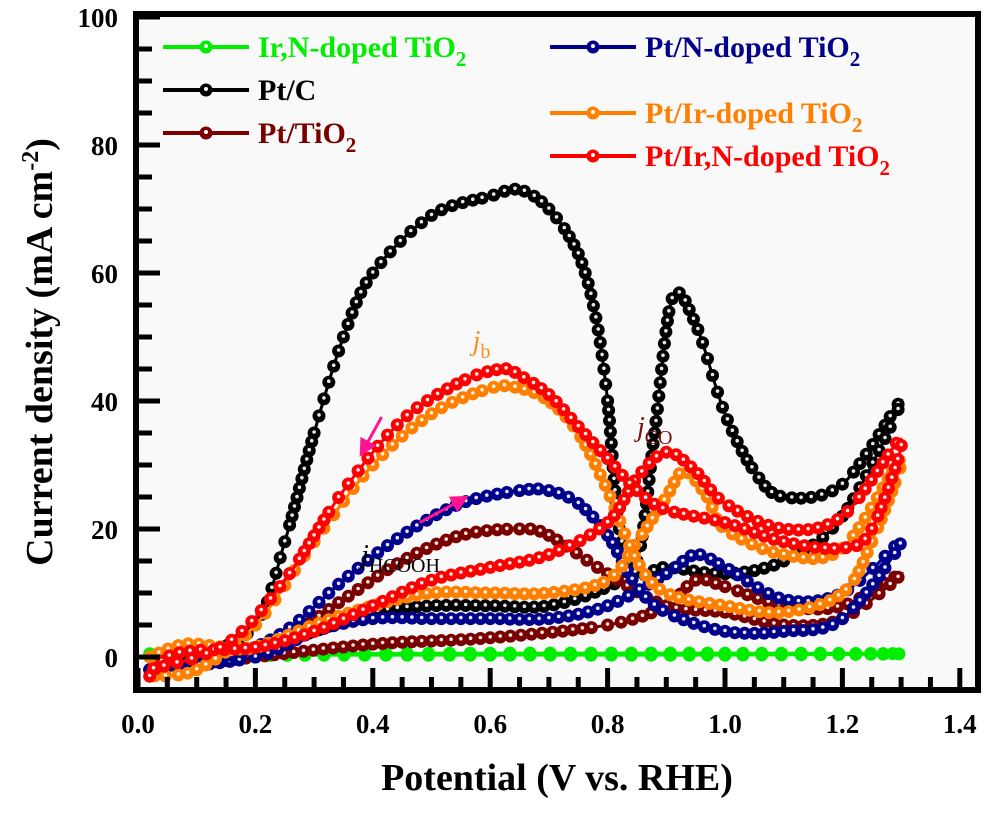 This screenshot has width=1000, height=820. Describe the element at coordinates (549, 703) in the screenshot. I see `x-axis-ticks: 0.0 0.2 0.4 0.6 0.8 1.0 1.2 1.4` at that location.